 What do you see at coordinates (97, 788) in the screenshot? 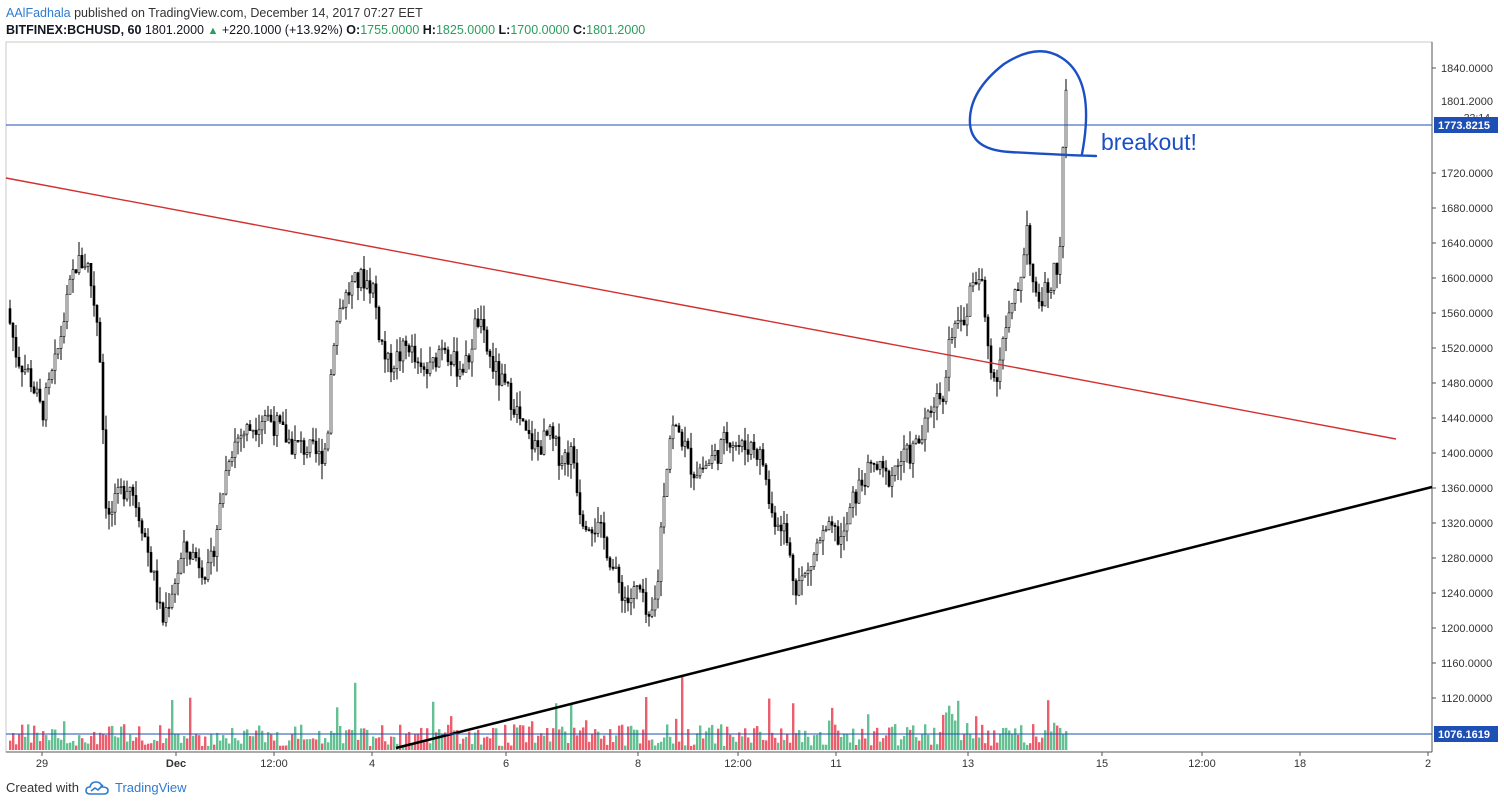
I see `tradingview-cloud-icon` at bounding box center [97, 788].